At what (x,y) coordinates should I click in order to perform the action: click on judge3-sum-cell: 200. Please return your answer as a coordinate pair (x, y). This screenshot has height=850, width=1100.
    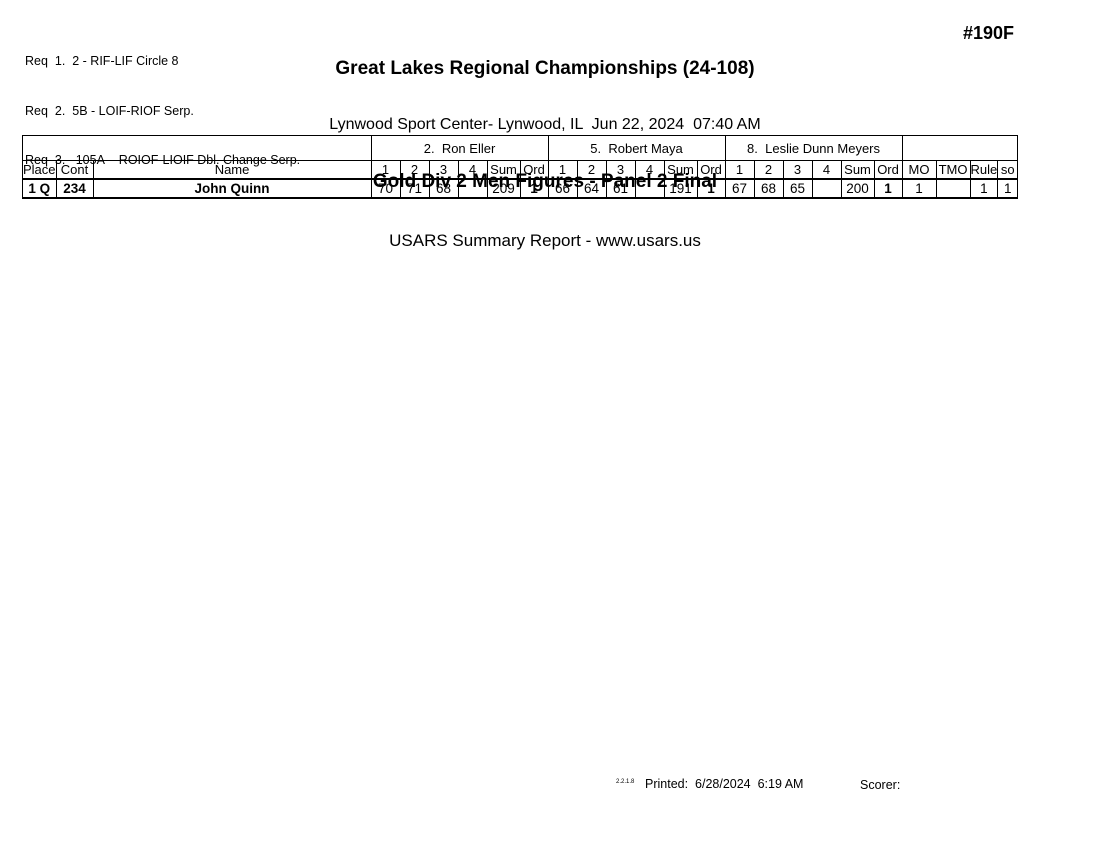
    Looking at the image, I should click on (857, 188).